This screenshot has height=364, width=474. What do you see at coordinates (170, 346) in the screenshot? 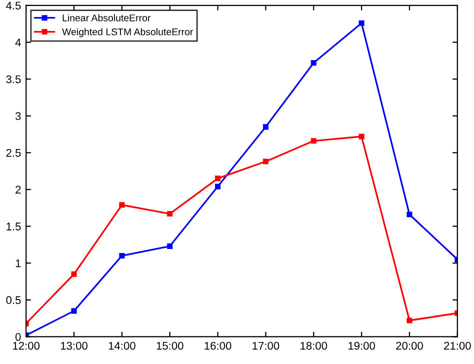
I see `x-tick-label: 15:00` at bounding box center [170, 346].